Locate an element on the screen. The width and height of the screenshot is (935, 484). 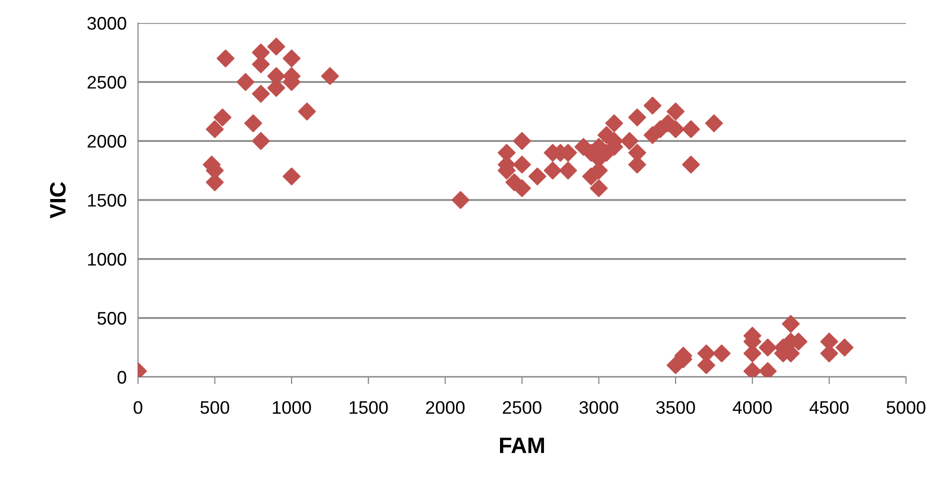
y-tick-label: 3000 is located at coordinates (106, 23).